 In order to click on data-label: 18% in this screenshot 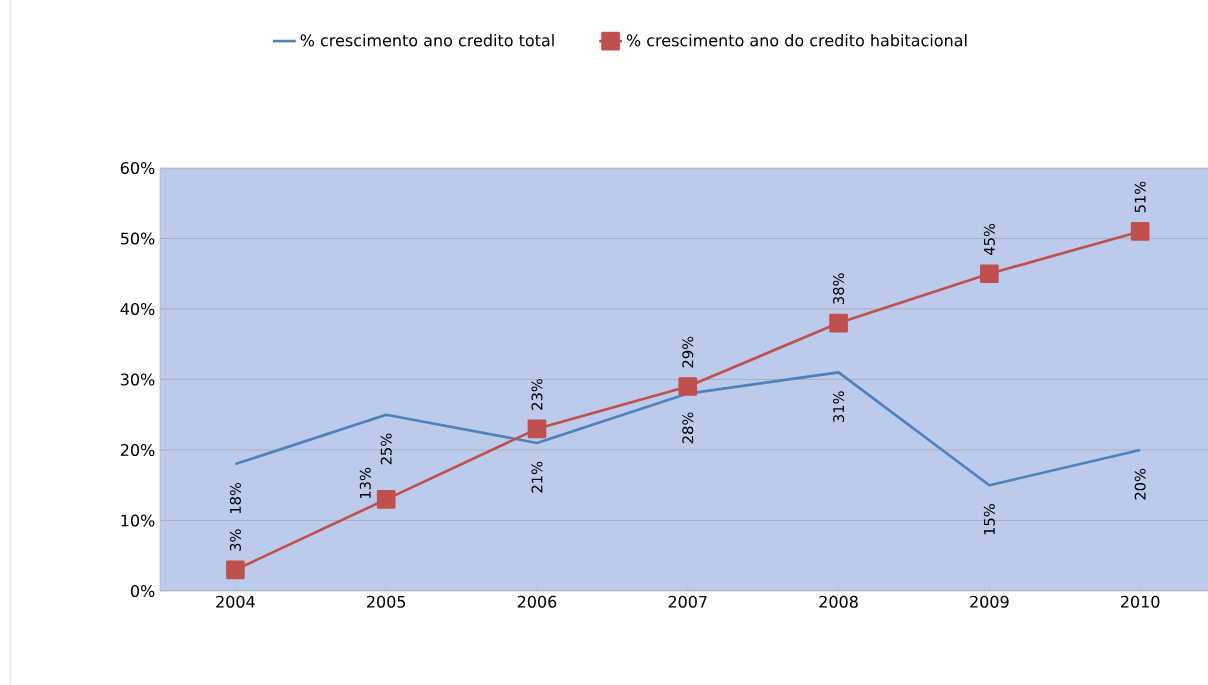, I will do `click(235, 498)`.